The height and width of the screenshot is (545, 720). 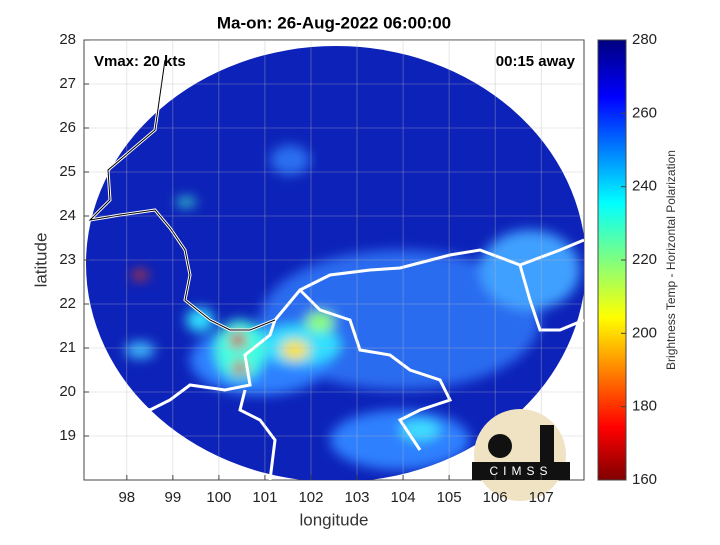 I want to click on logo-text: CIMSS, so click(x=520, y=471).